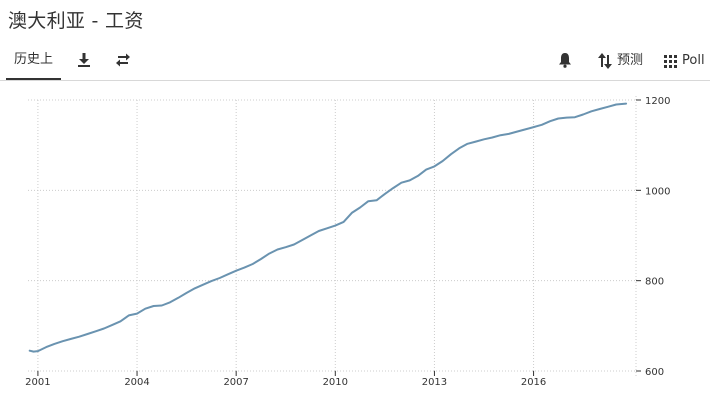 This screenshot has width=720, height=405. I want to click on forecast-button: 预测, so click(620, 61).